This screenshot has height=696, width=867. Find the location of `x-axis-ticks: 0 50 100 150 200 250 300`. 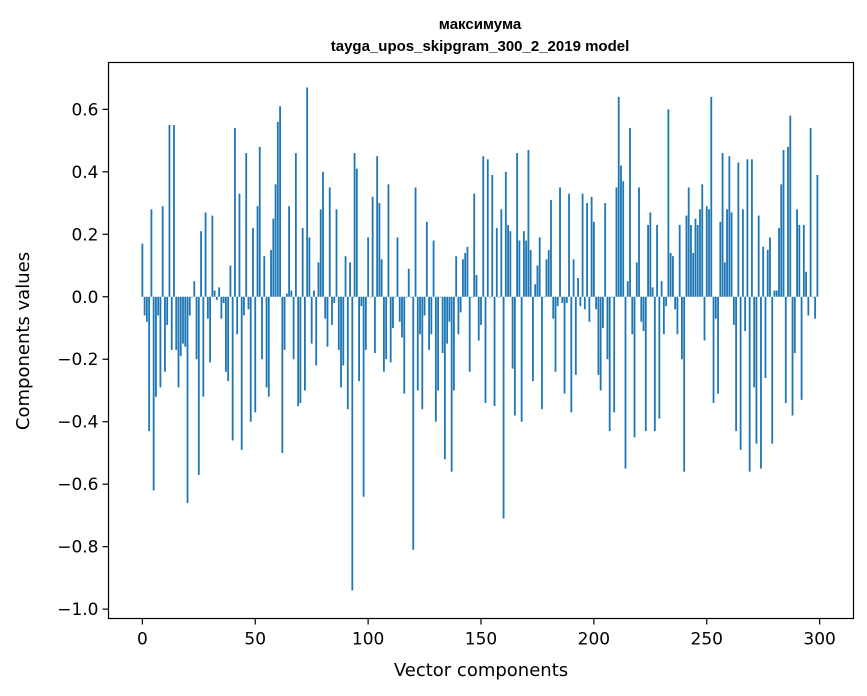

x-axis-ticks: 0 50 100 150 200 250 300 is located at coordinates (486, 634).